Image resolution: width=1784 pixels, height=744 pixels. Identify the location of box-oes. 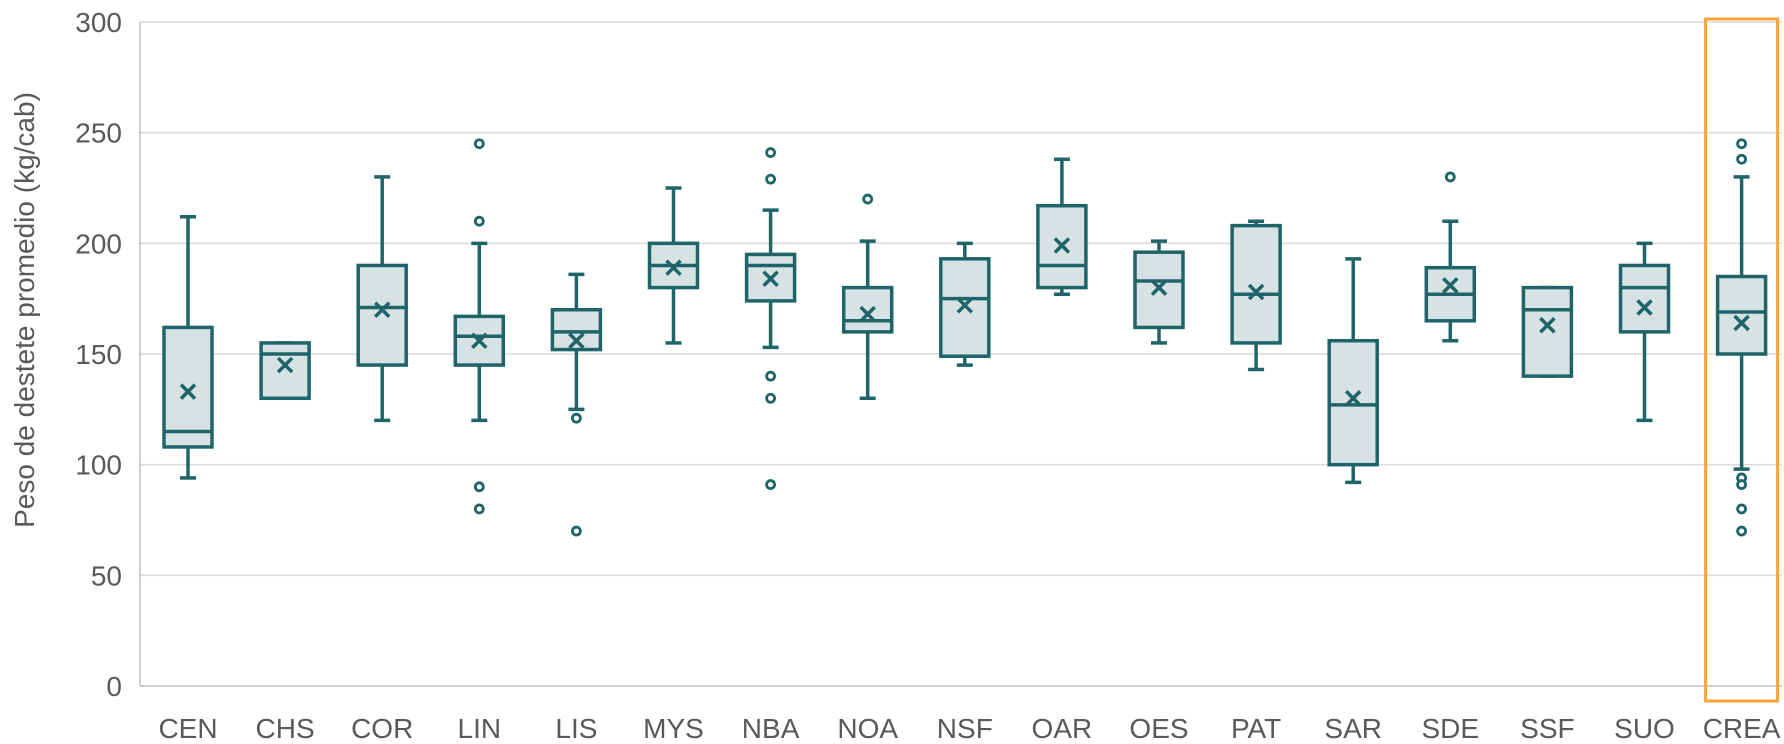
(1159, 292).